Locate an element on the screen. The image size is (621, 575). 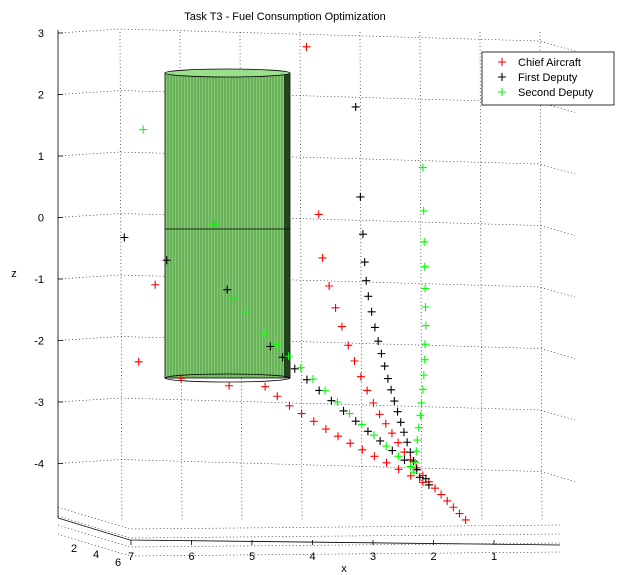
y-axis-ticks: 2 4 6 is located at coordinates (96, 556).